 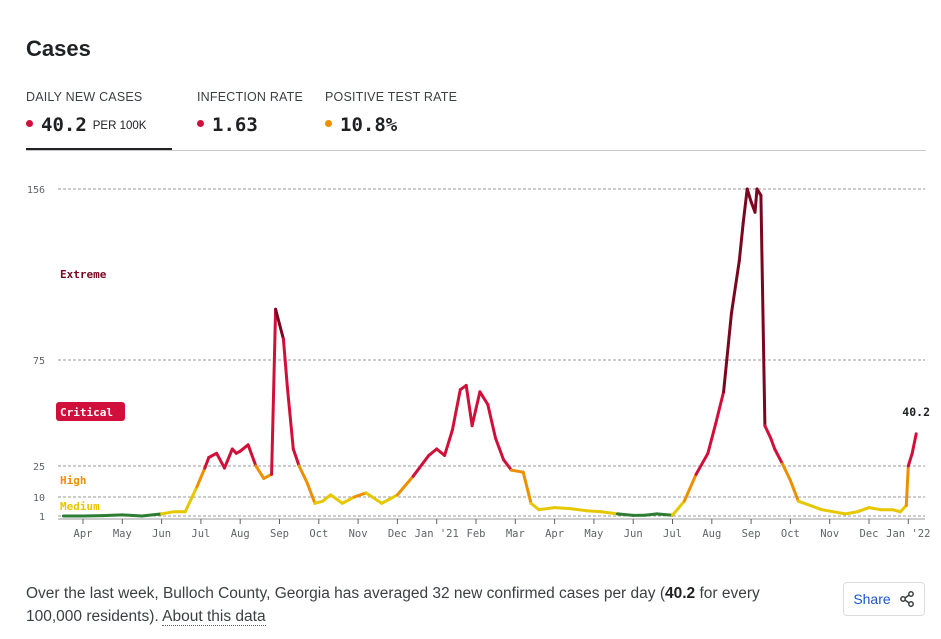 What do you see at coordinates (80, 506) in the screenshot?
I see `zone-label-medium: Medium` at bounding box center [80, 506].